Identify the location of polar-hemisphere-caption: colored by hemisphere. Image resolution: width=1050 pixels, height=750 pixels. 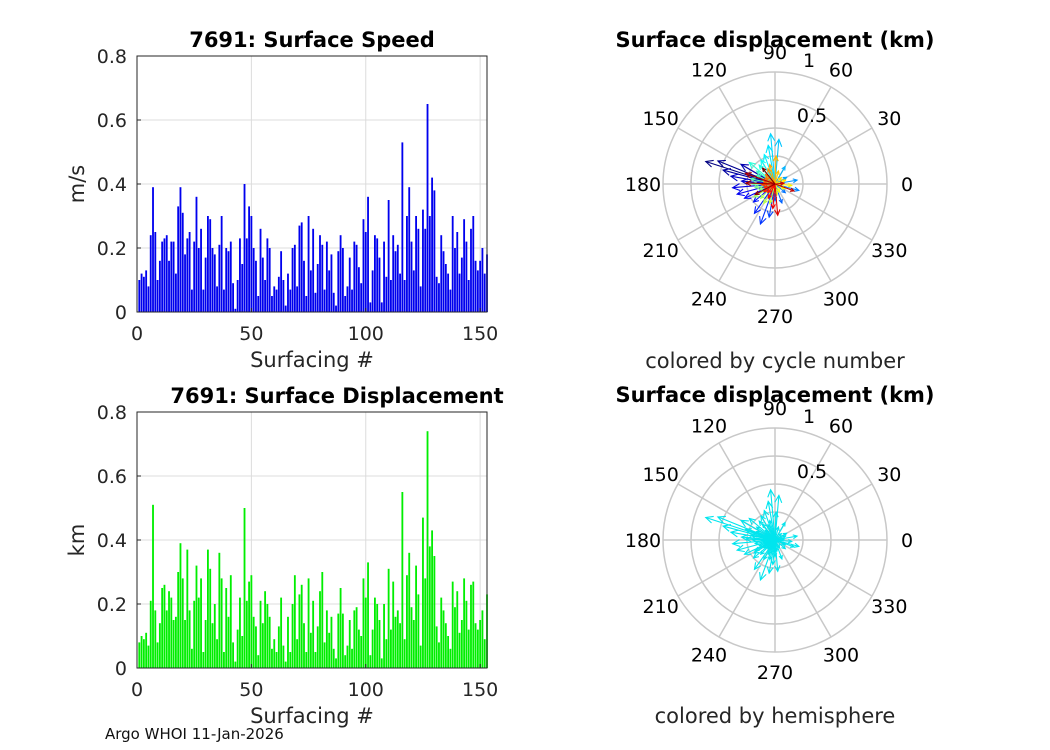
(775, 716).